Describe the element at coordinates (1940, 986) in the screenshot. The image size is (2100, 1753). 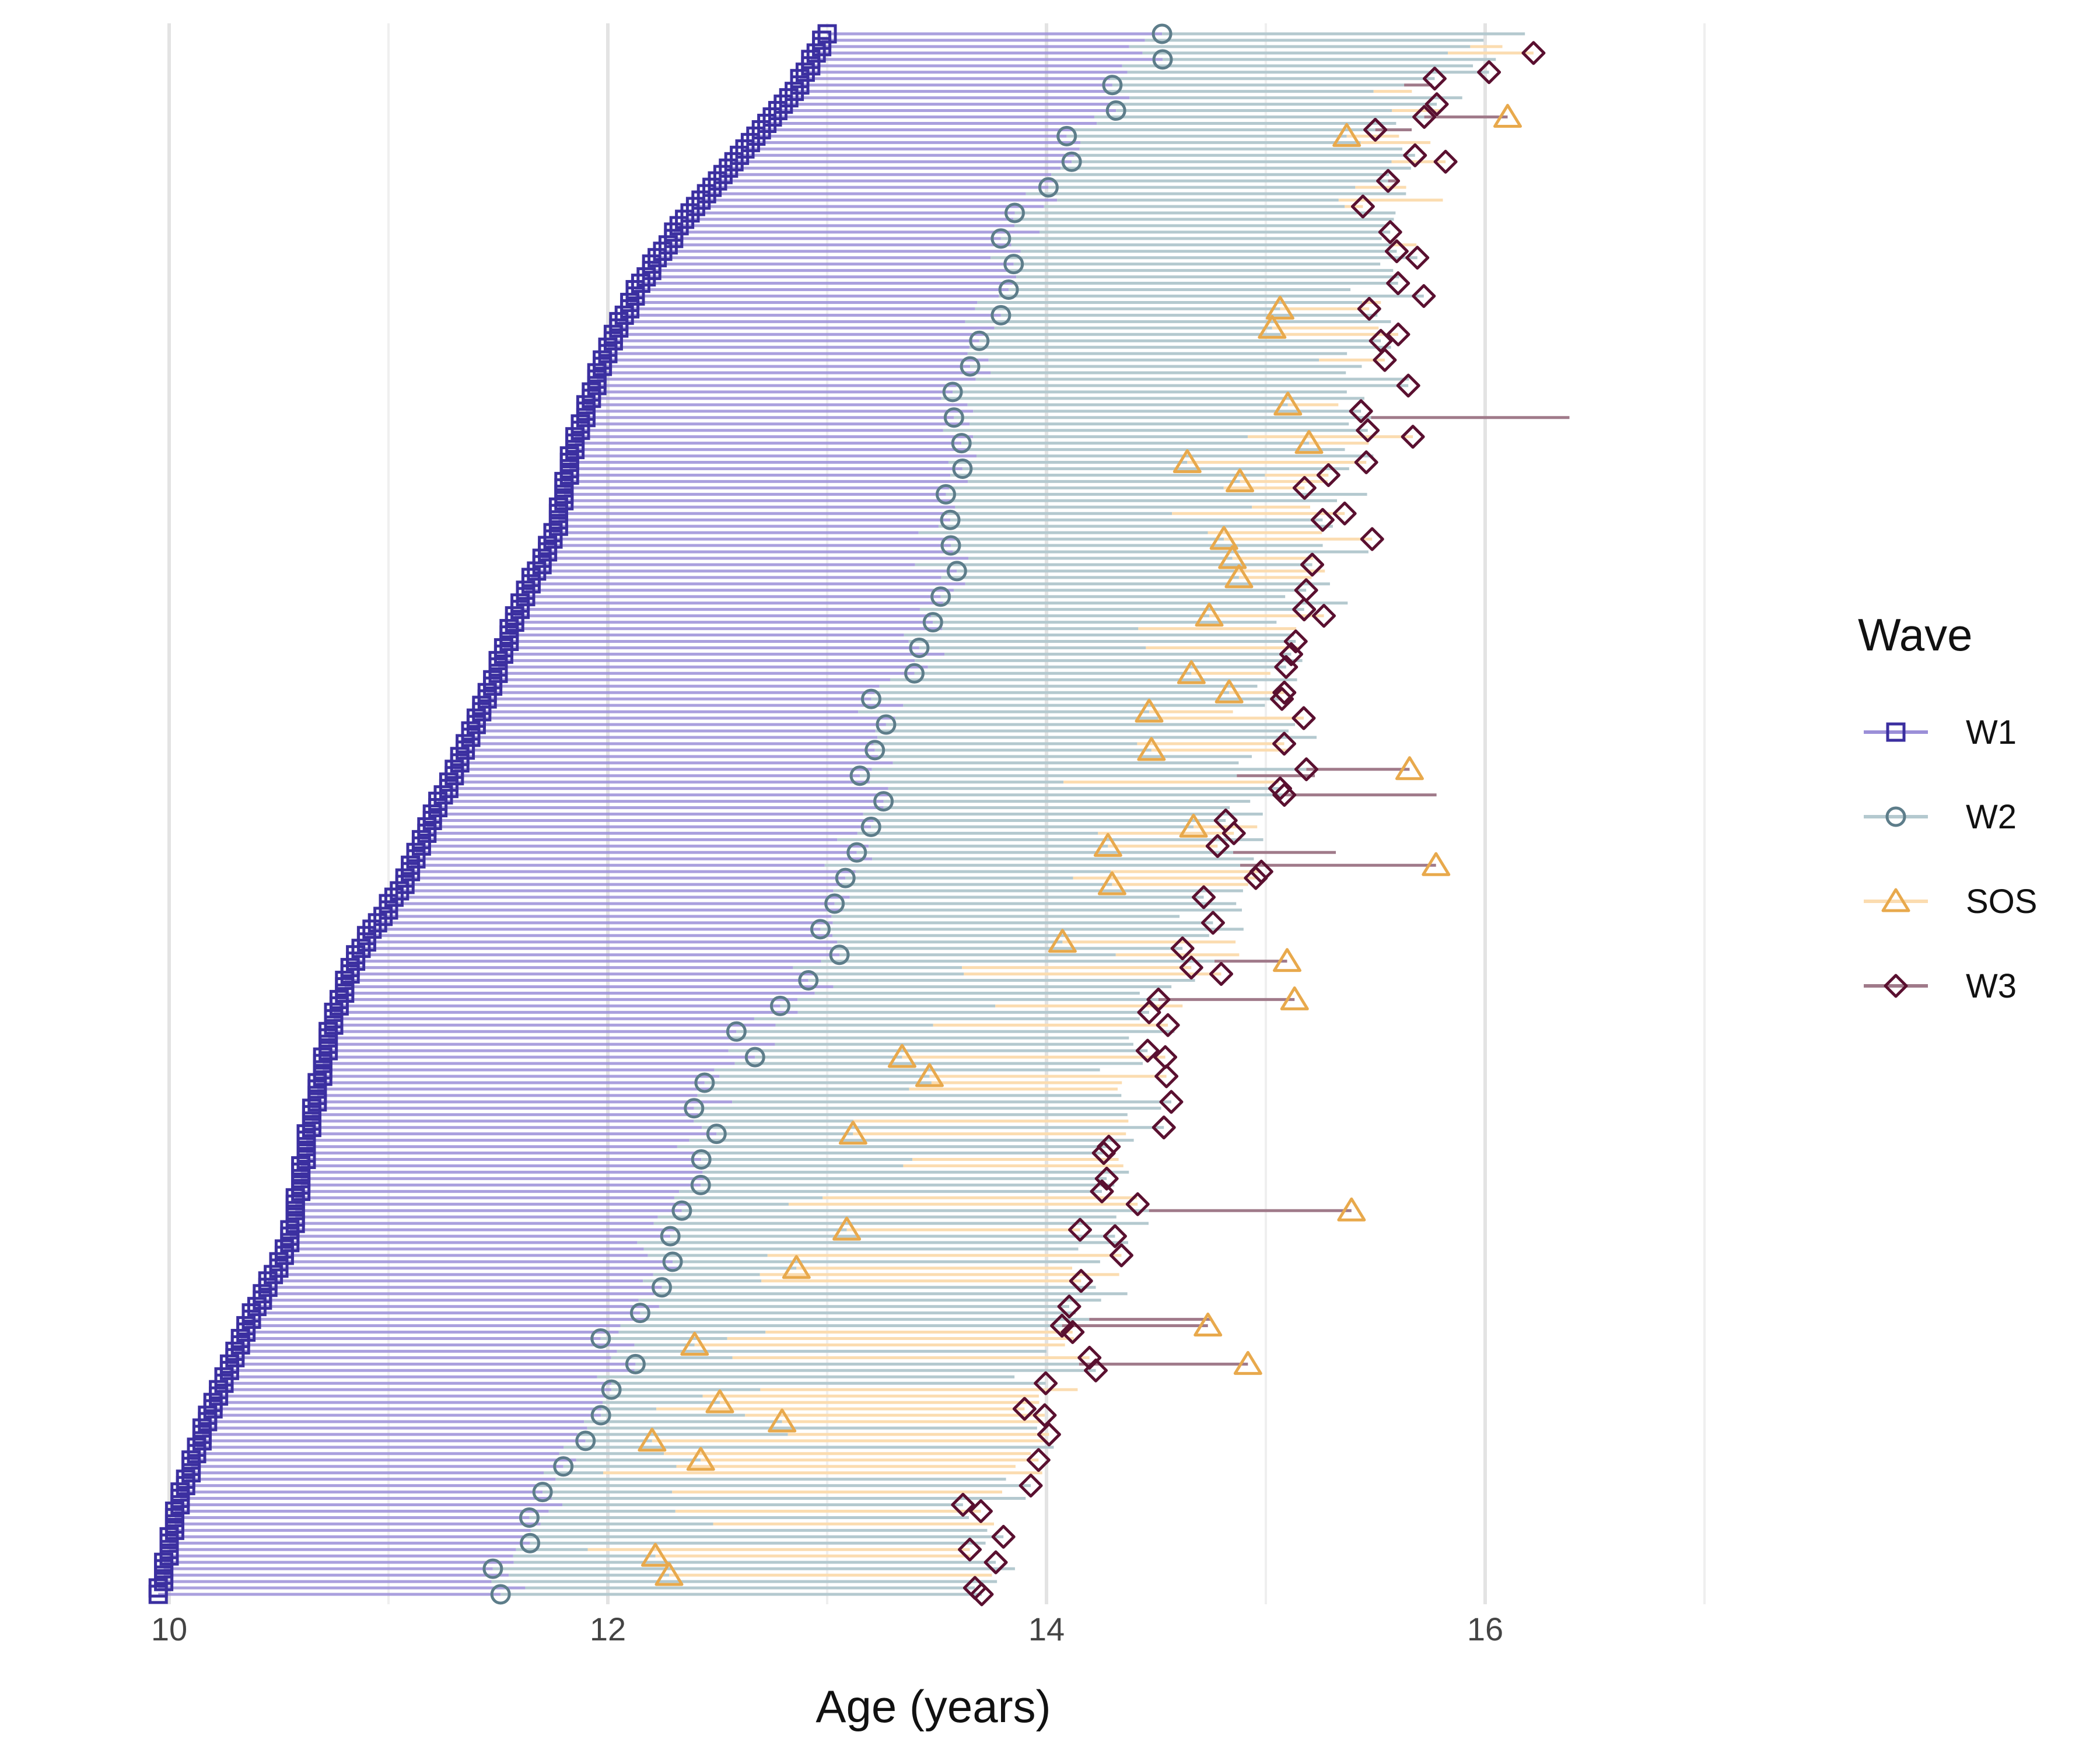
I see `legend-entry: W3` at that location.